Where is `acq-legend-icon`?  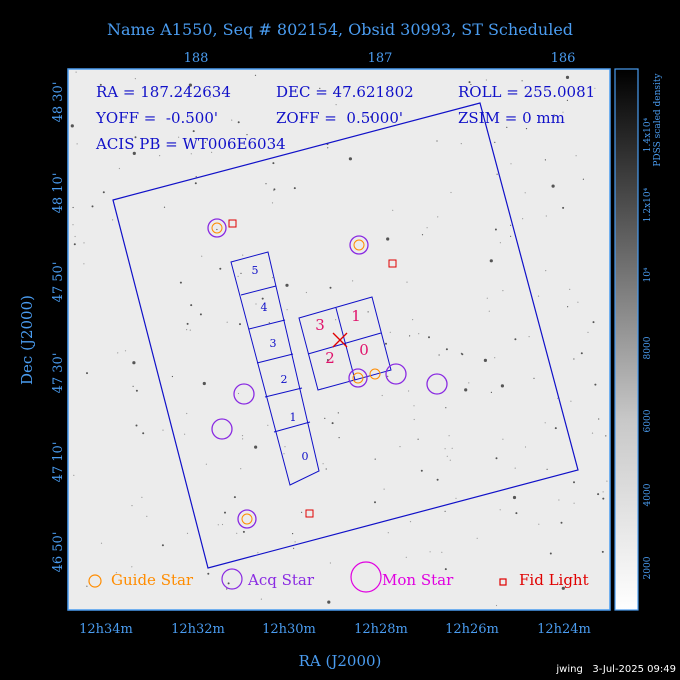 acq-legend-icon is located at coordinates (232, 579).